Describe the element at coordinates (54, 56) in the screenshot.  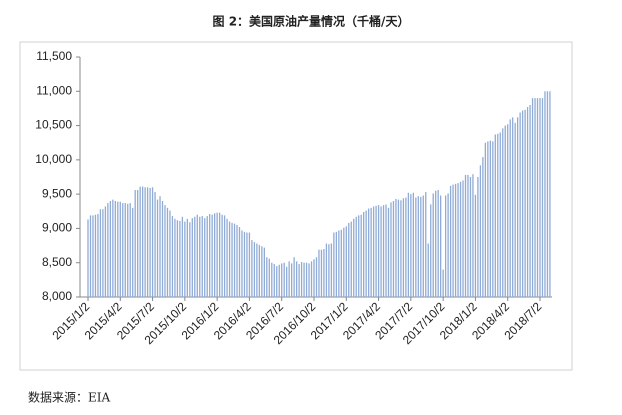
I see `y-tick-label: 11,500` at that location.